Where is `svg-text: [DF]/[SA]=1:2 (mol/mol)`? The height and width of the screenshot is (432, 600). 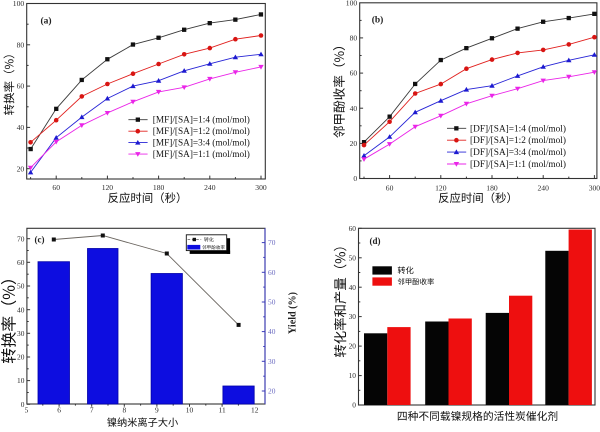 svg-text: [DF]/[SA]=1:2 (mol/mol) is located at coordinates (518, 140).